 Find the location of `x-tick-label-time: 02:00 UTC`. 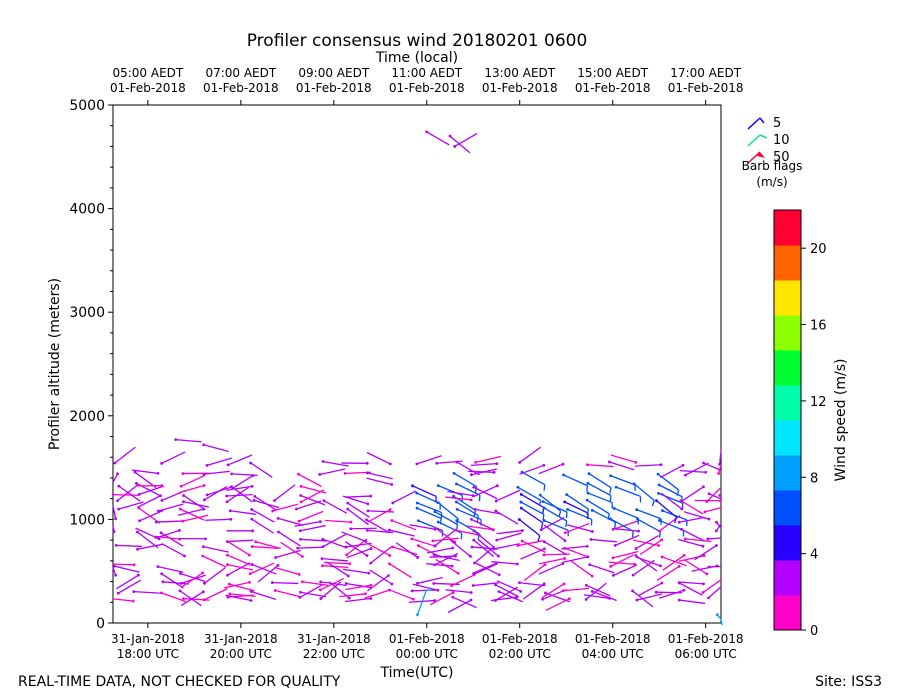

x-tick-label-time: 02:00 UTC is located at coordinates (520, 654).